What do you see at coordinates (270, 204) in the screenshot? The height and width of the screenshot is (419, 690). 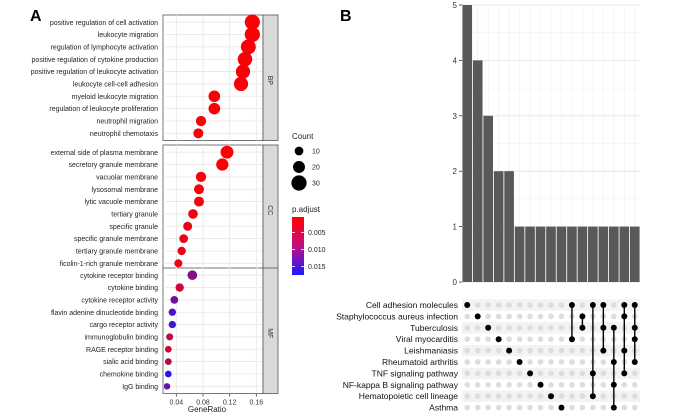 I see `facet-strips: BP CC MF` at bounding box center [270, 204].